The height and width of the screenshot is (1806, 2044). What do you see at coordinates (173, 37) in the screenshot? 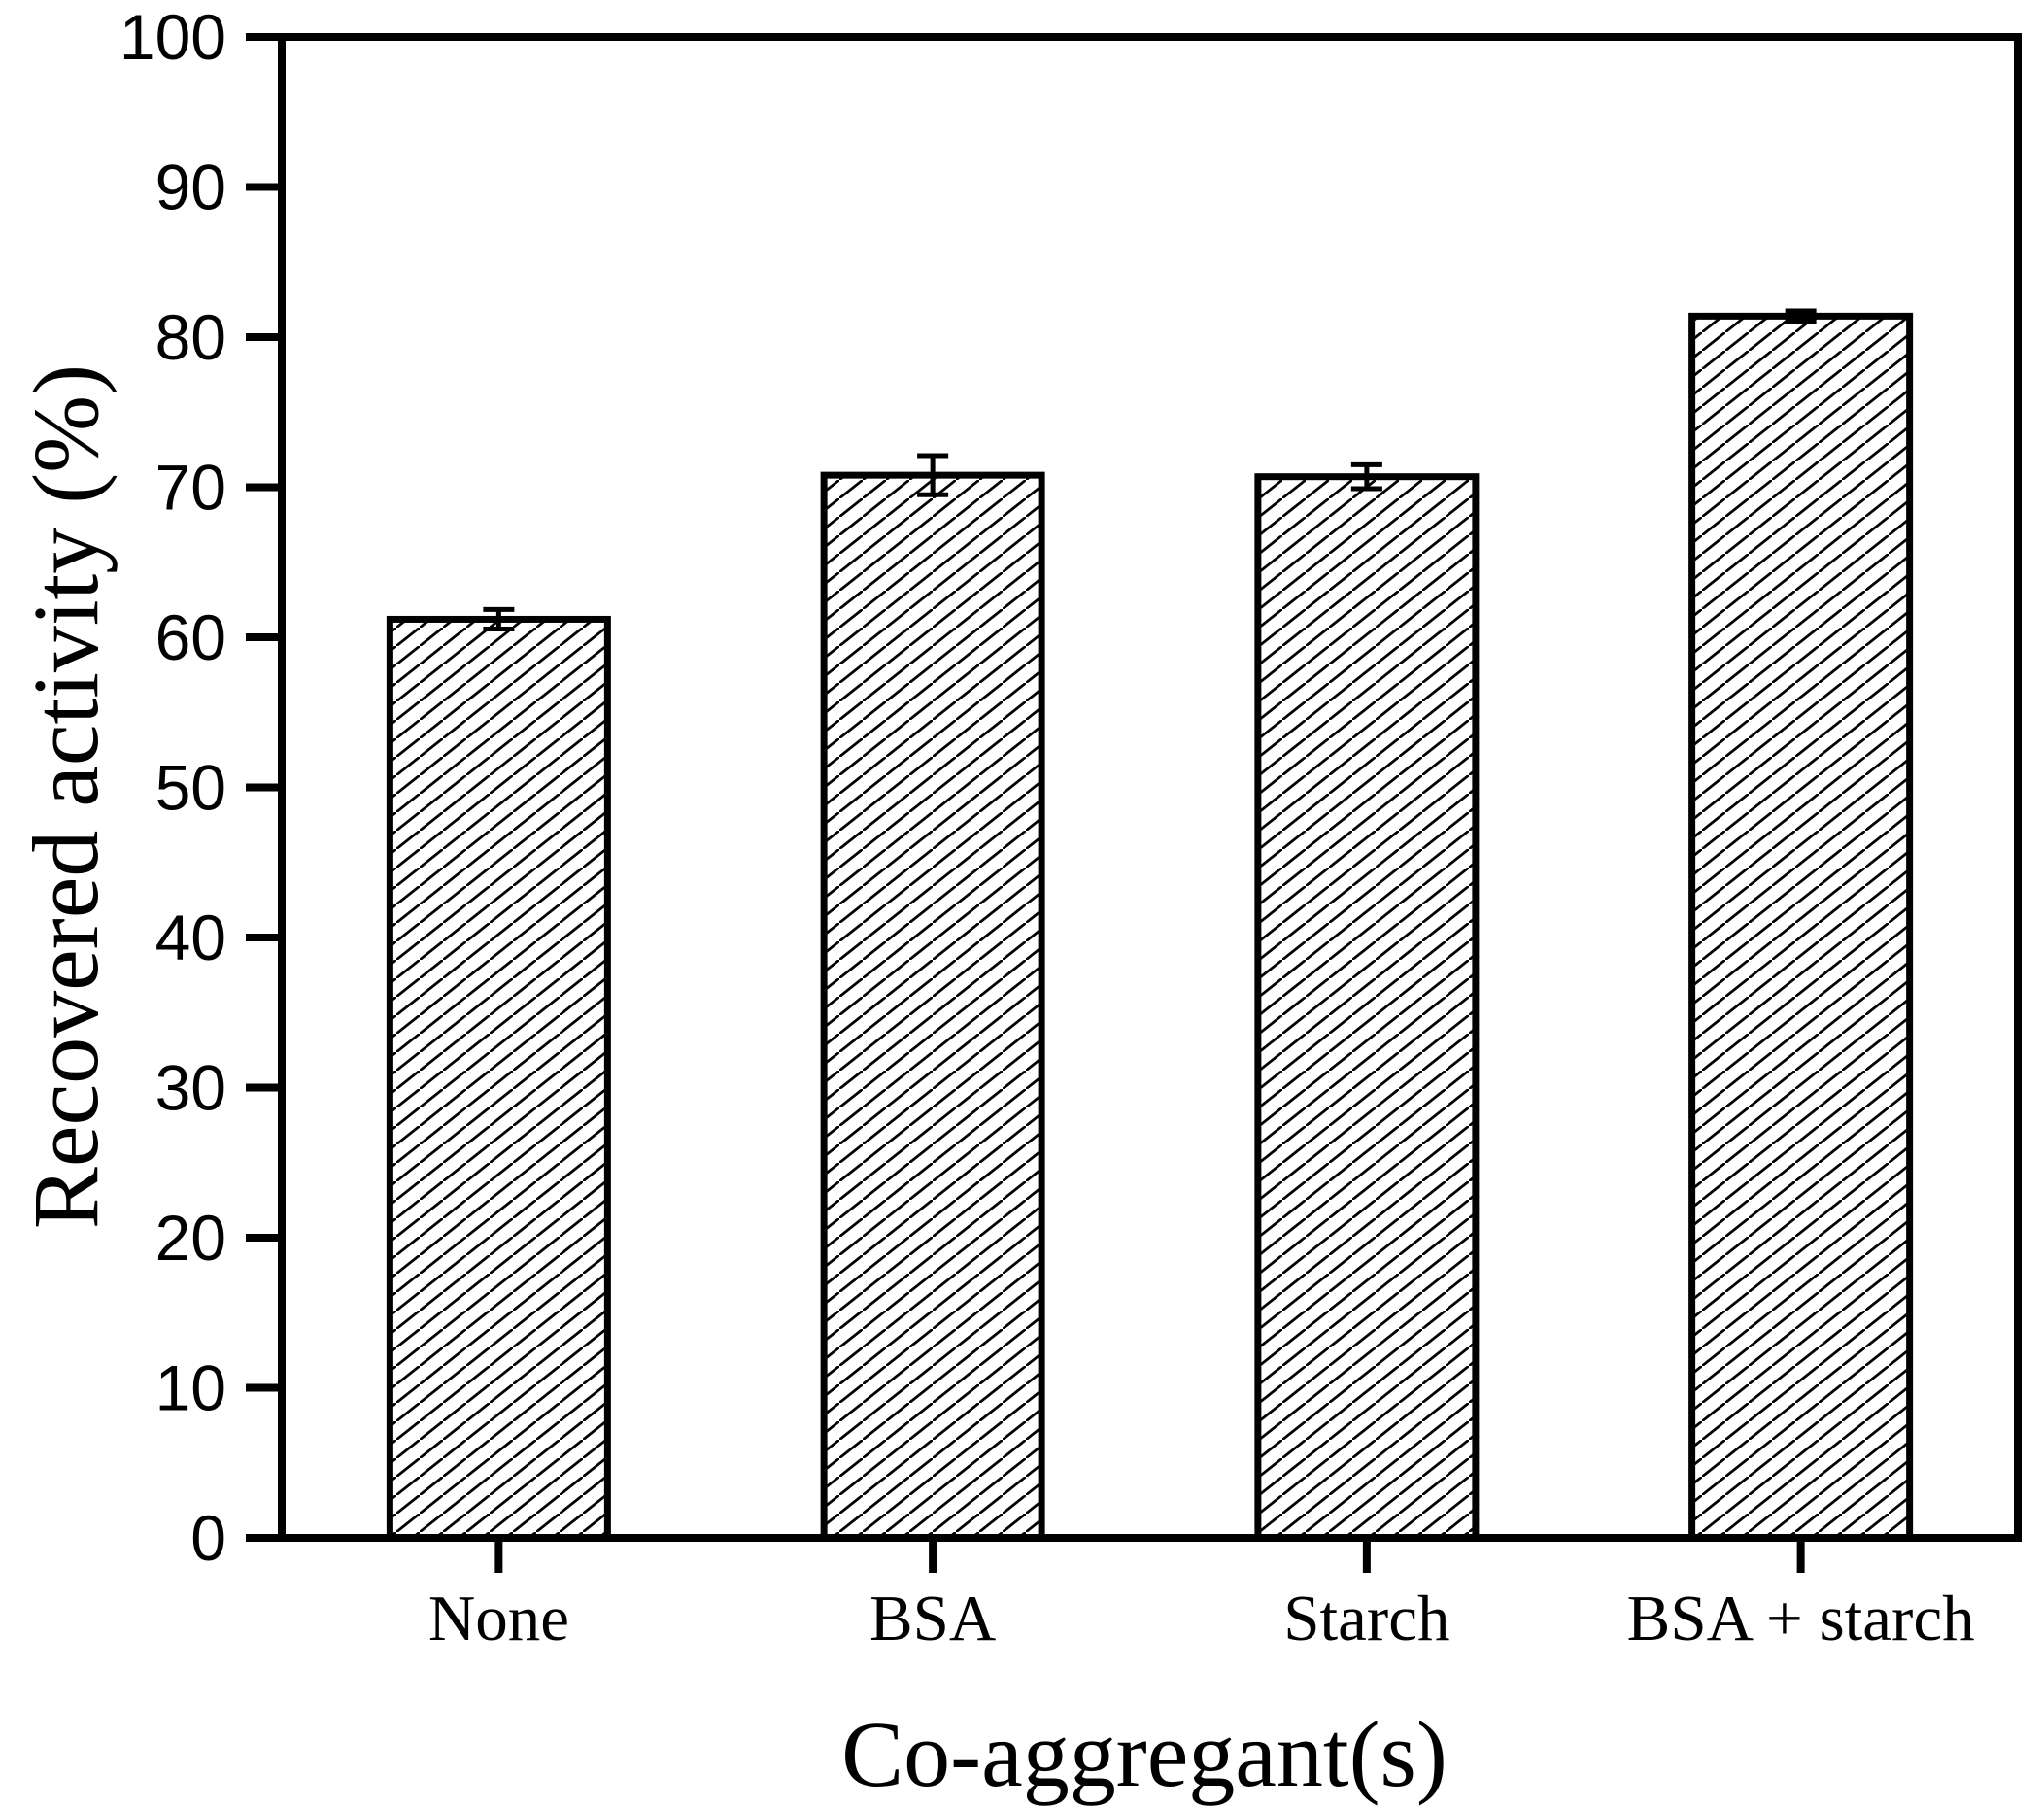
I see `y-axis-tick-label: 100` at bounding box center [173, 37].